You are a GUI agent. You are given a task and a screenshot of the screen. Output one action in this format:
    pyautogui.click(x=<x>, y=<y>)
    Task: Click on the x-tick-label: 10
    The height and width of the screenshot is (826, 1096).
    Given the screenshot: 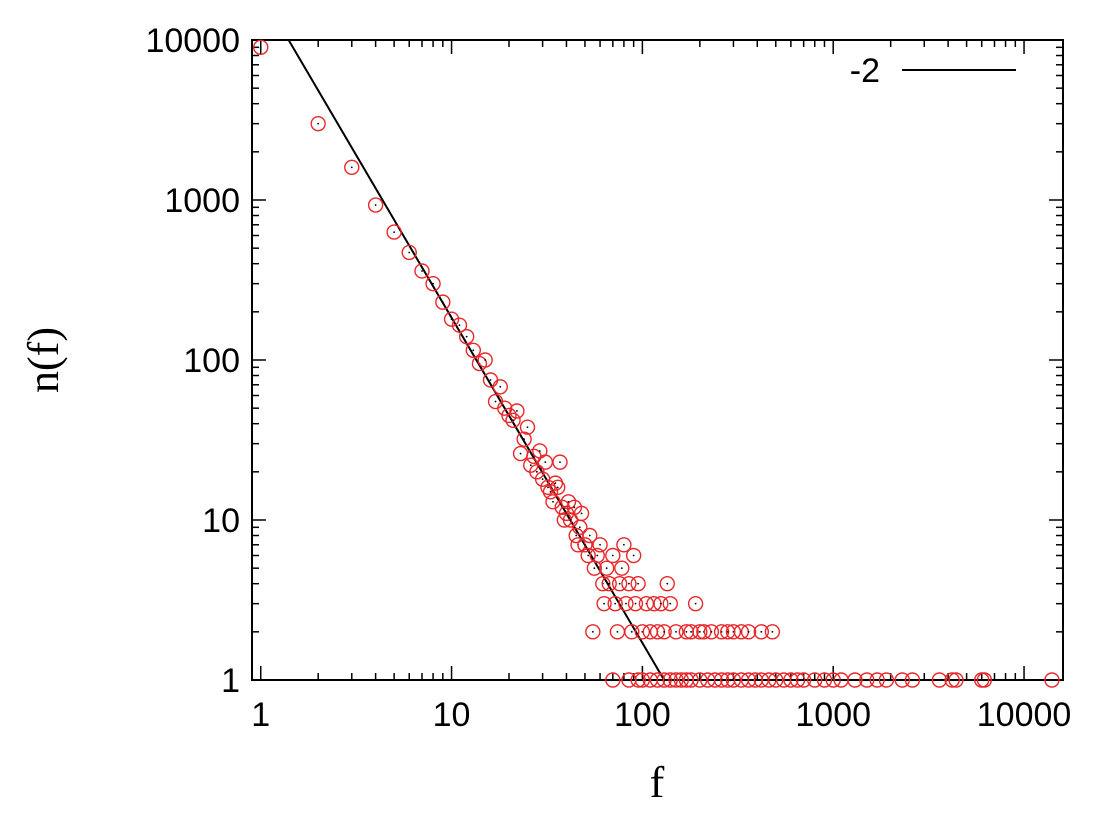 What is the action you would take?
    pyautogui.click(x=452, y=715)
    